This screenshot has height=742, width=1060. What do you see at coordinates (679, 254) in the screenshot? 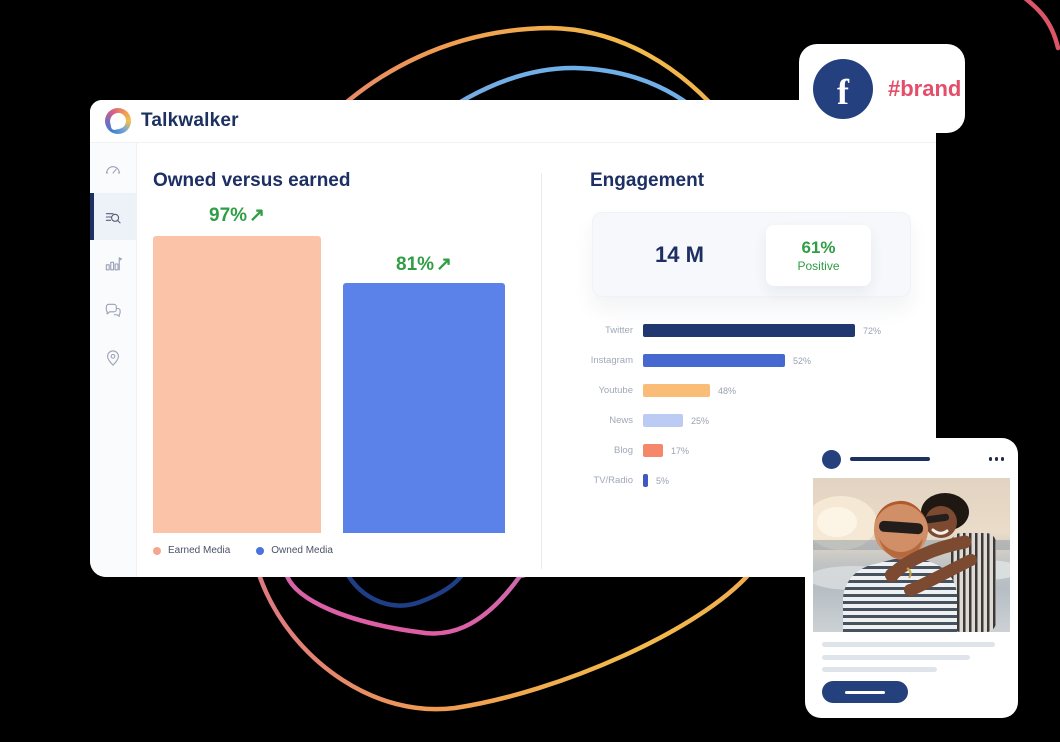
I see `total-engagement-value: 14 M` at bounding box center [679, 254].